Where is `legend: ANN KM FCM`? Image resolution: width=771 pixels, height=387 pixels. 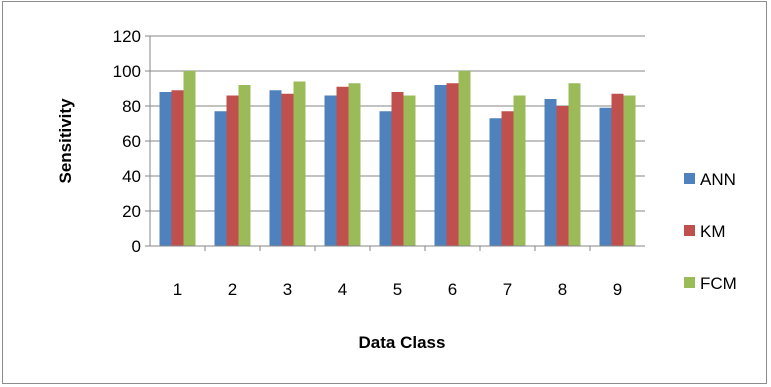 legend: ANN KM FCM is located at coordinates (710, 231).